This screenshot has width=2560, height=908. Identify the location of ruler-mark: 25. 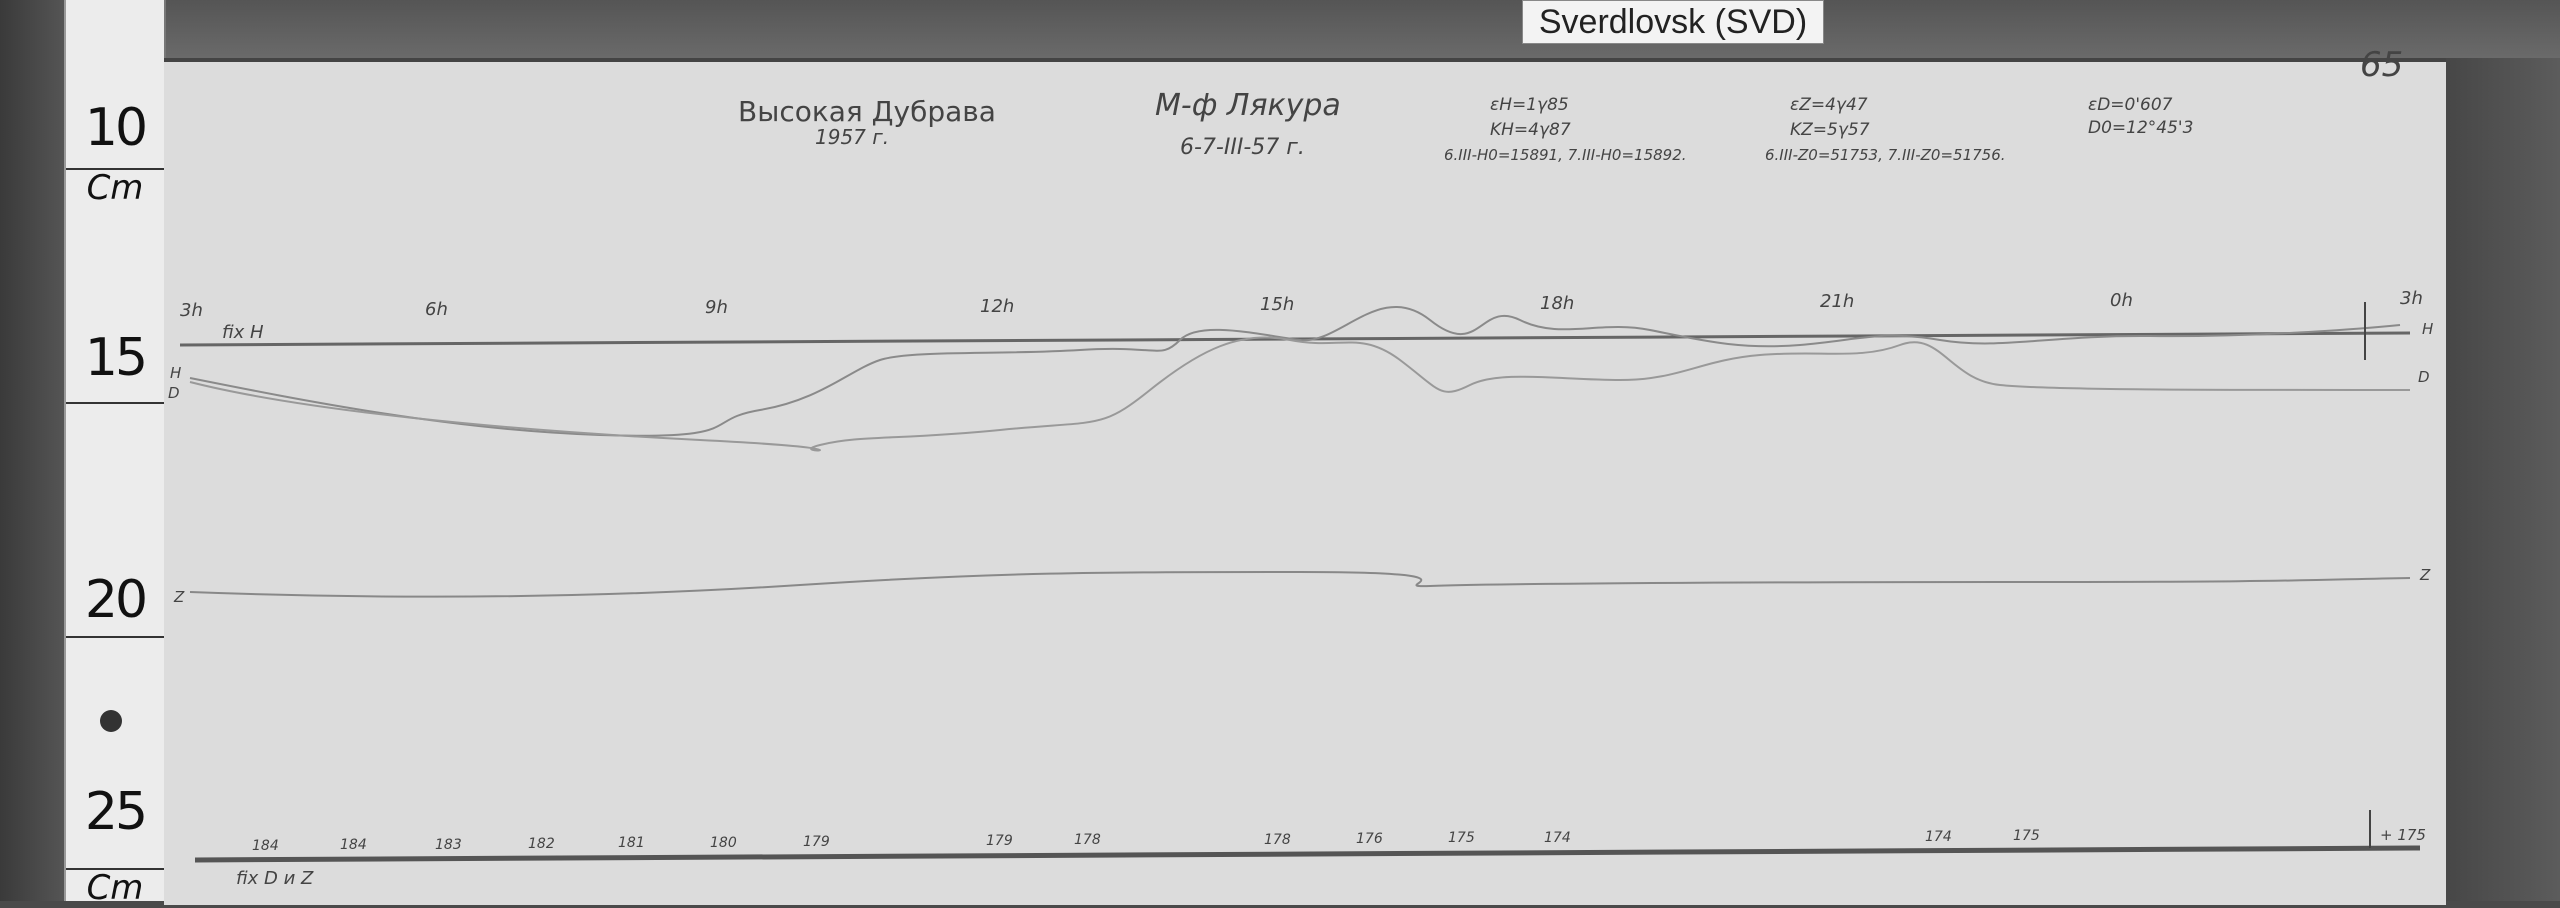
(116, 812).